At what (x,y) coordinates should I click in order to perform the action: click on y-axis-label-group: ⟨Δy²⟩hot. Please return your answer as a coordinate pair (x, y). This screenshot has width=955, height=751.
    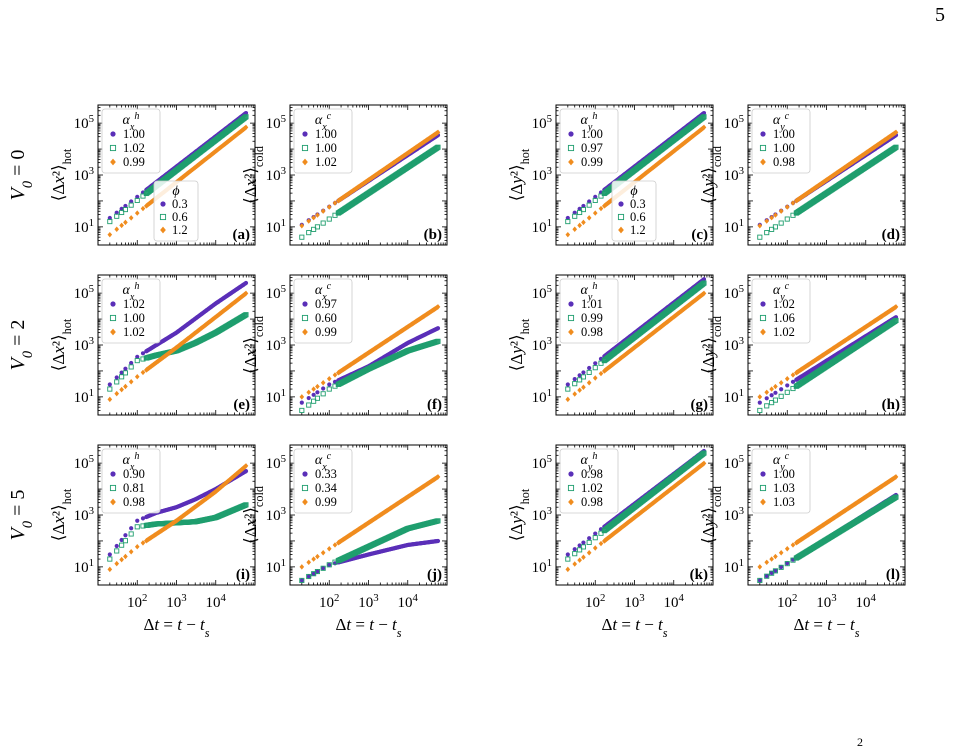
    Looking at the image, I should click on (519, 344).